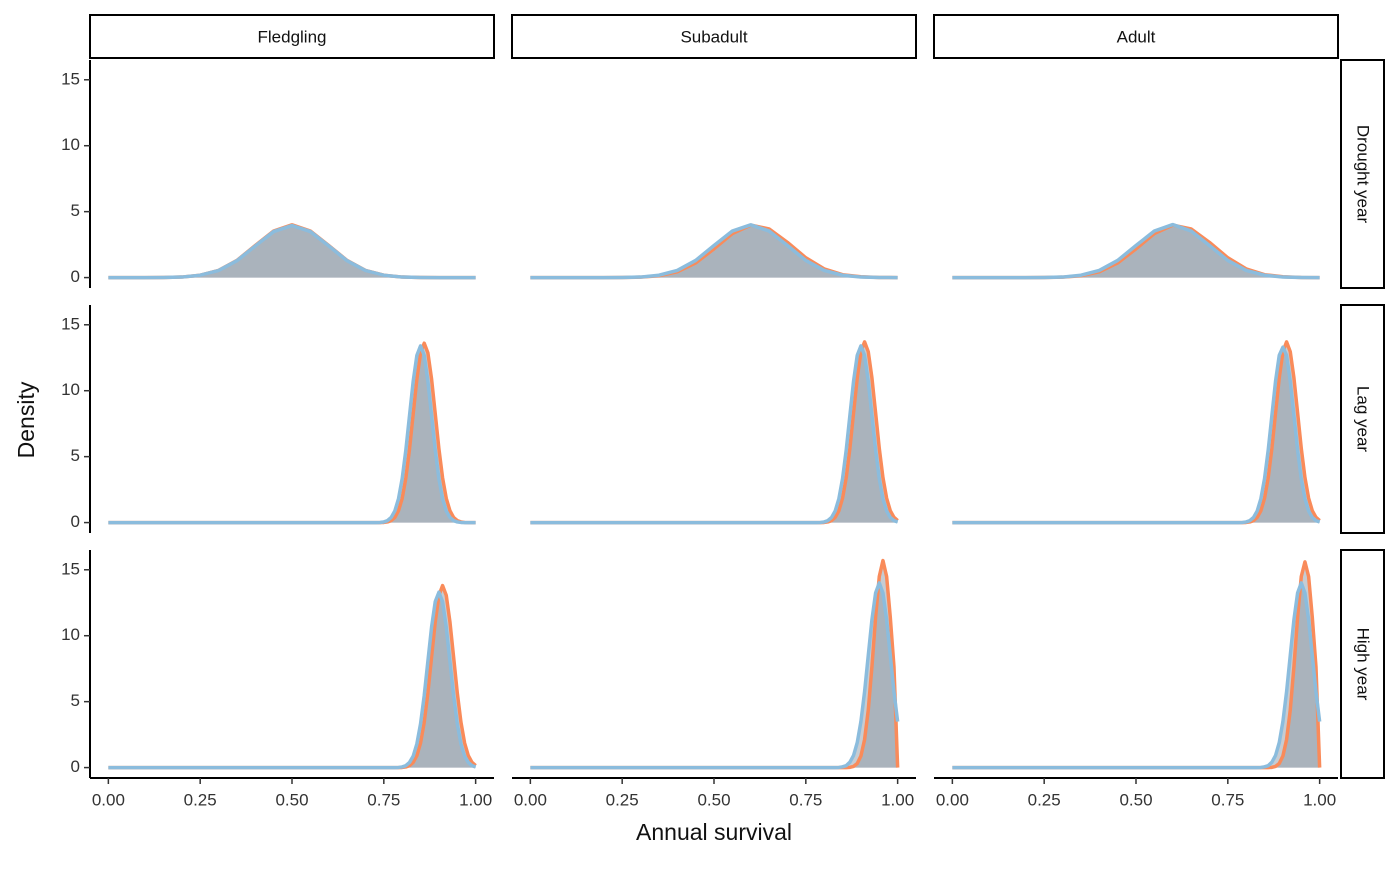  I want to click on column-strip: Subadult, so click(714, 36).